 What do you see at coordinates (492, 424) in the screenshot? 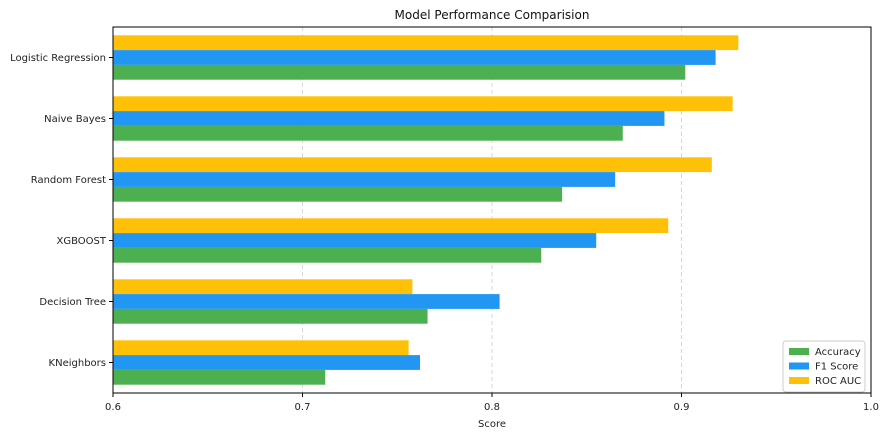
I see `x-axis-title: Score` at bounding box center [492, 424].